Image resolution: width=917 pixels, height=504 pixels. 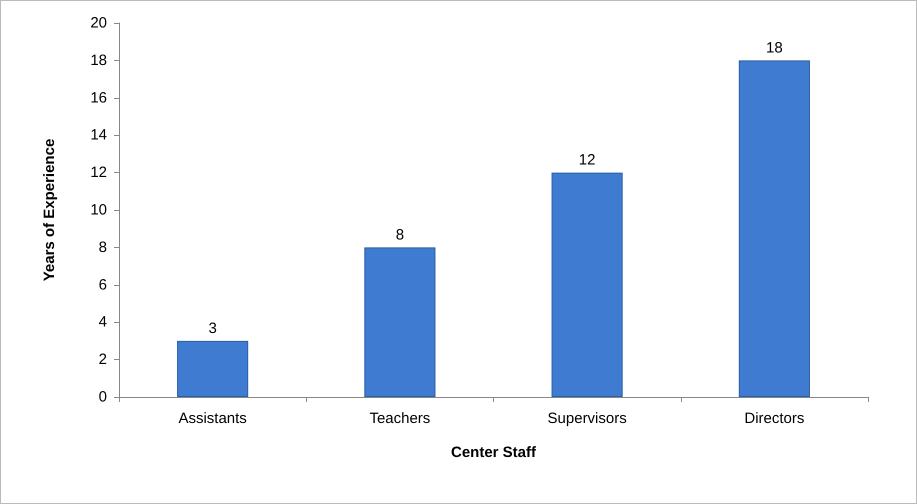 I want to click on y-tick-label: 20, so click(x=98, y=23).